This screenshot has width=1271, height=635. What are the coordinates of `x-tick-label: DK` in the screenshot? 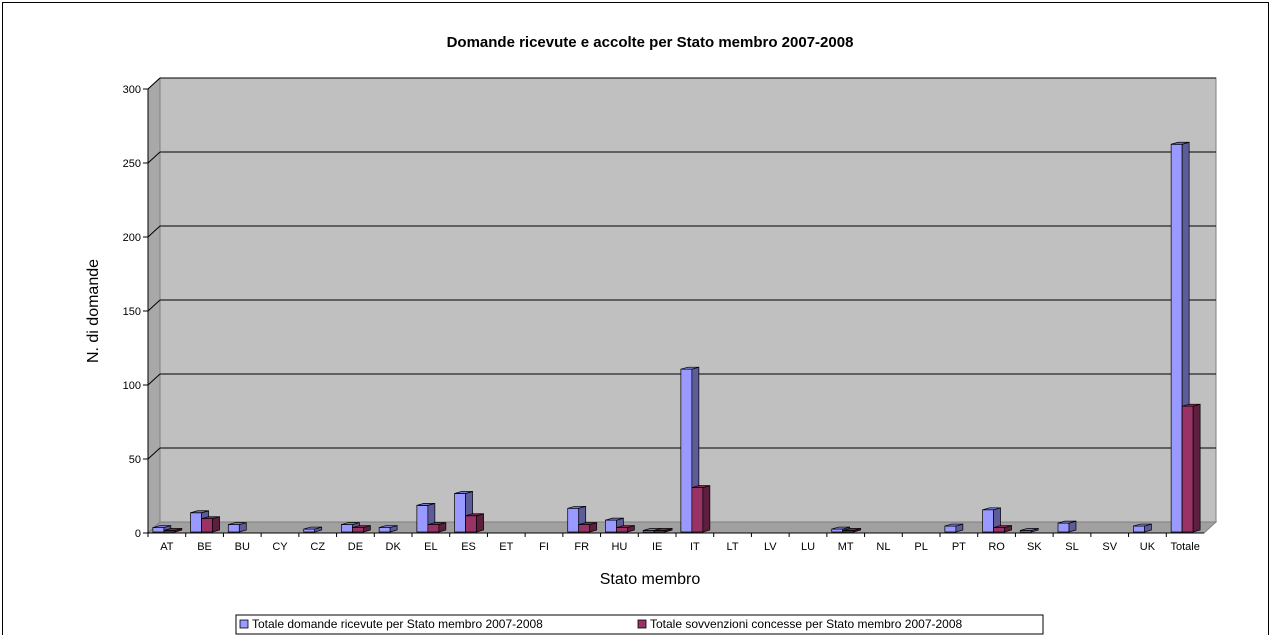 It's located at (394, 547).